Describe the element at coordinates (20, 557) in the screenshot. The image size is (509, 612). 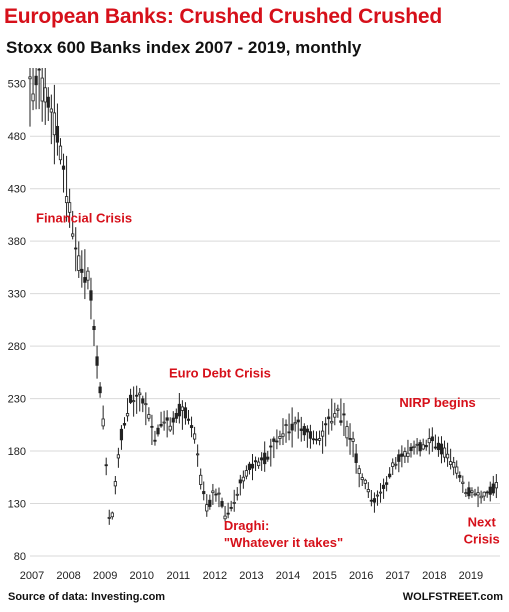
I see `y-tick-label: 80` at that location.